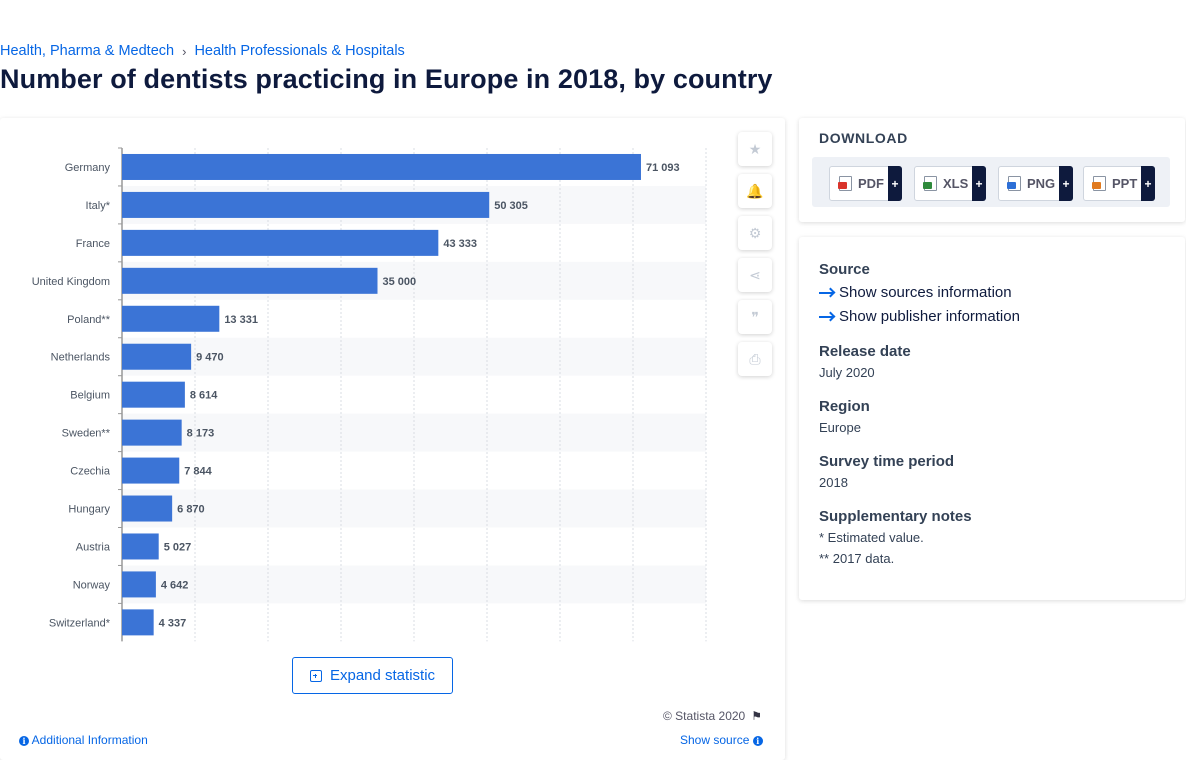 The image size is (1186, 760). Describe the element at coordinates (1096, 185) in the screenshot. I see `ppt-badge` at that location.